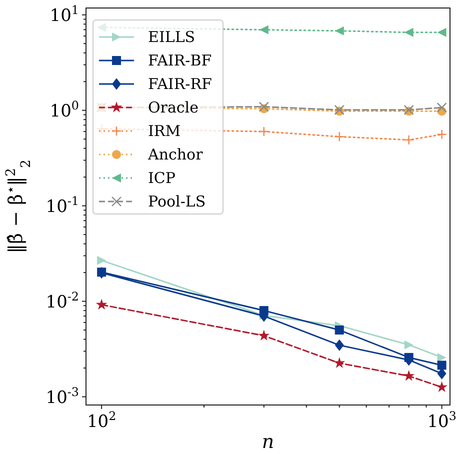 The image size is (456, 454). Describe the element at coordinates (62, 396) in the screenshot. I see `y-tick-label: 10$^{-3}$` at that location.